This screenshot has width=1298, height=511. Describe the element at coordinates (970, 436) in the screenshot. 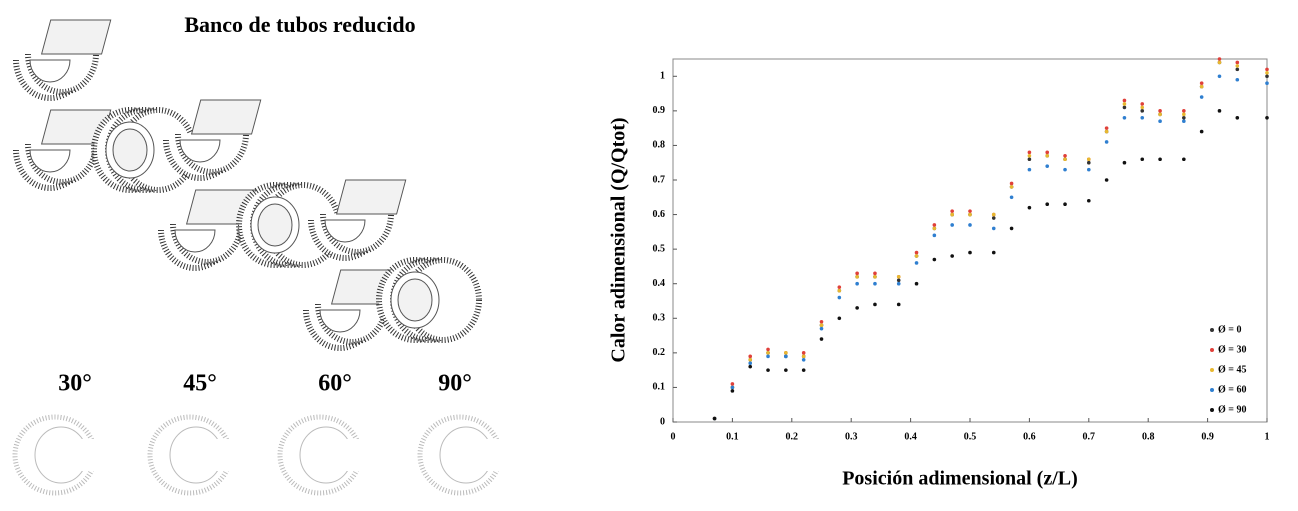

I see `x-tick-label: 0.5` at that location.